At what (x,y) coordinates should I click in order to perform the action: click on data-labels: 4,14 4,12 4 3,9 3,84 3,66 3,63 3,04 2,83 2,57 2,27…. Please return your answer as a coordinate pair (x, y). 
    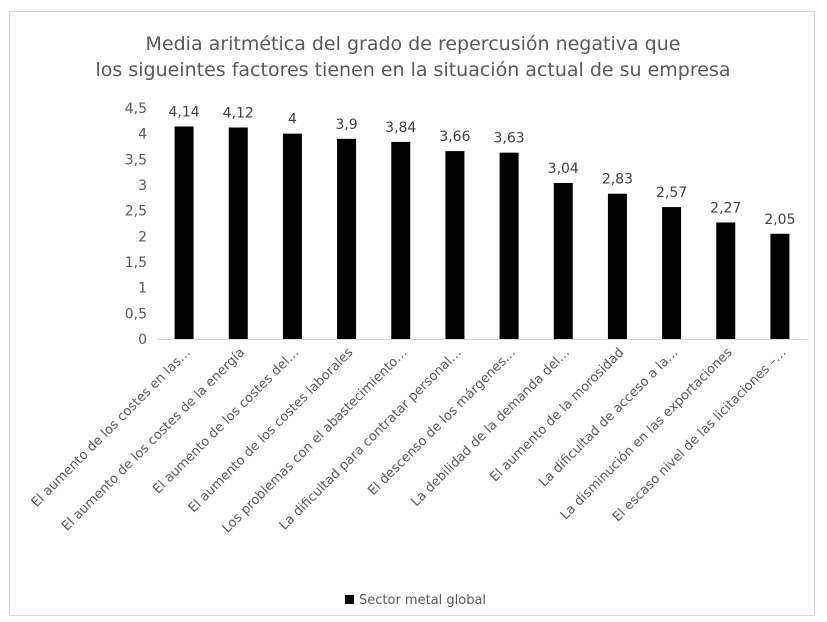
    Looking at the image, I should click on (481, 165).